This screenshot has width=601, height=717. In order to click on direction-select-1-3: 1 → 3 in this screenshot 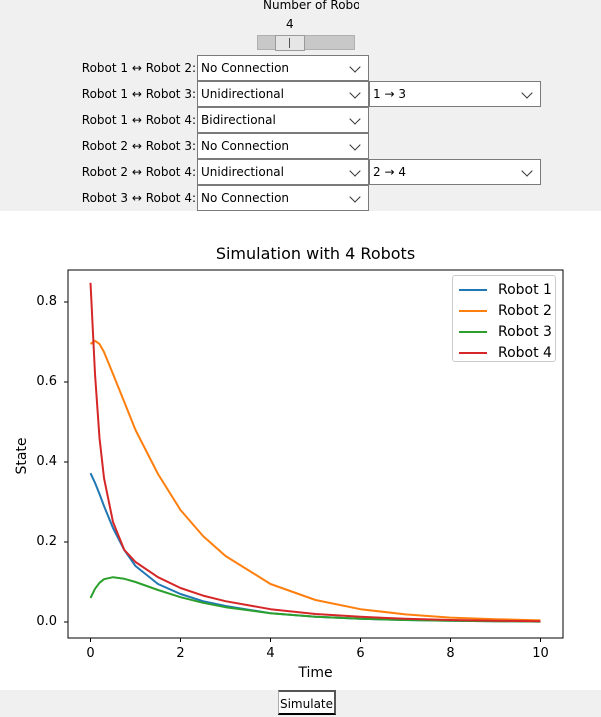, I will do `click(455, 94)`.